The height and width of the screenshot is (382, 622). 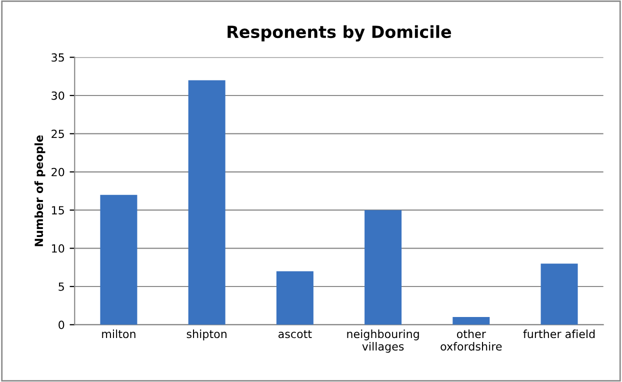 I want to click on y-tick-label: 10, so click(x=58, y=248).